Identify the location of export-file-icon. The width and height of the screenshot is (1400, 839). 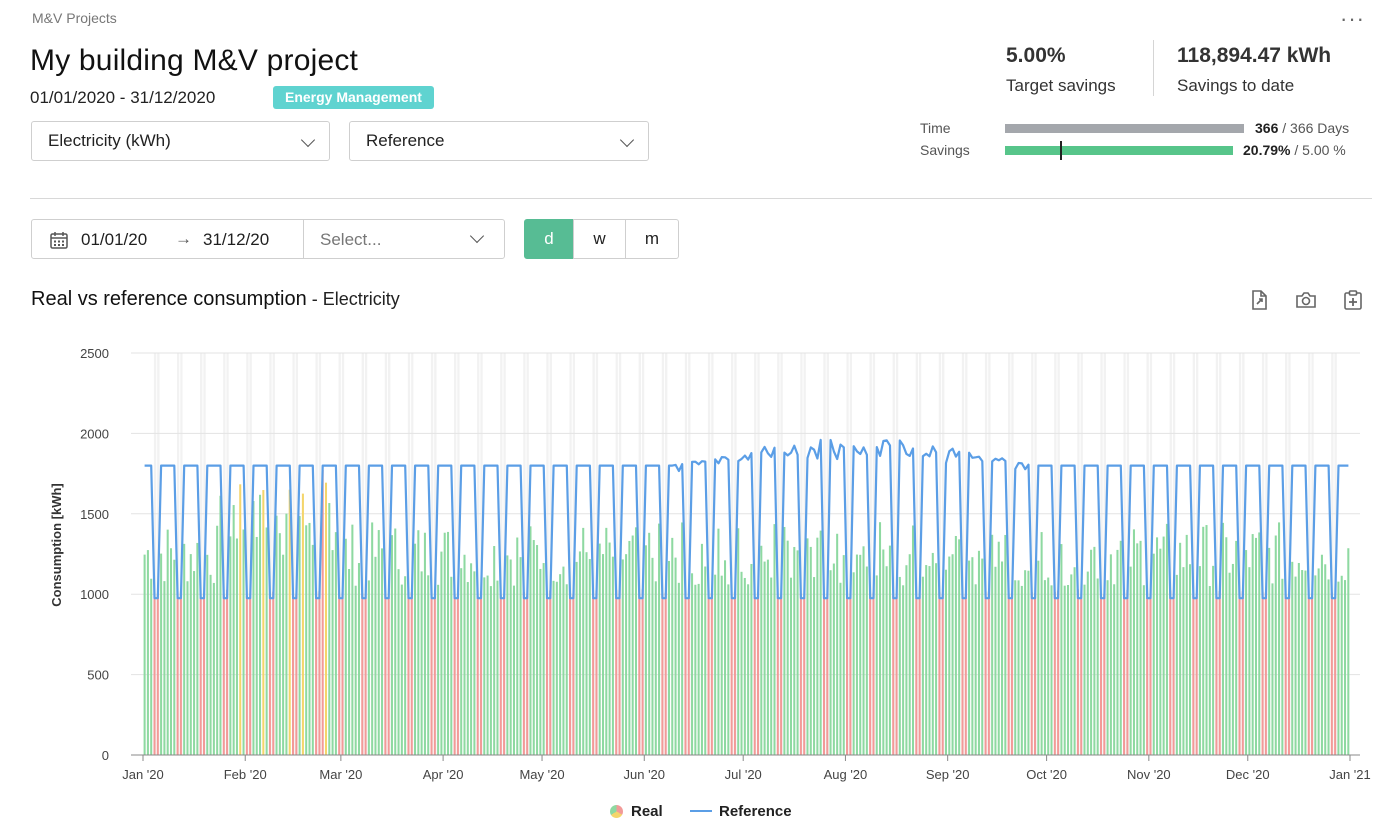
(1259, 300).